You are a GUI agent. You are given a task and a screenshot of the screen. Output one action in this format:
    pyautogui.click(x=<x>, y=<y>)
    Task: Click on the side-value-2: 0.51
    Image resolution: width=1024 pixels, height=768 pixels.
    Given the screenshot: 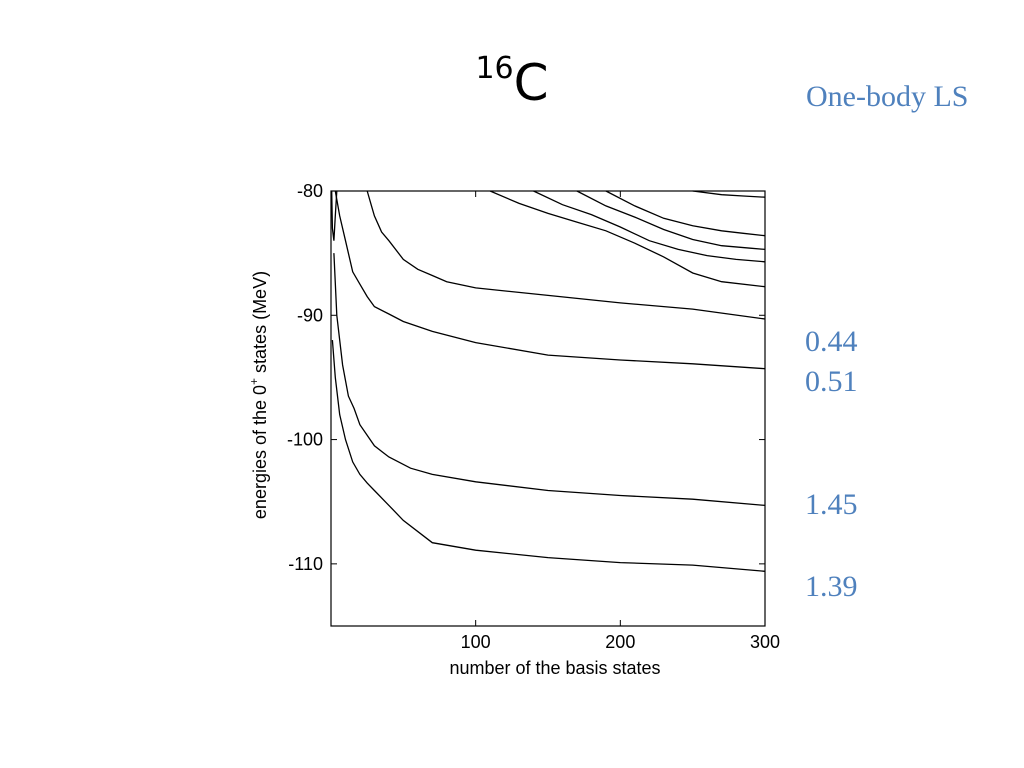 What is the action you would take?
    pyautogui.click(x=831, y=381)
    